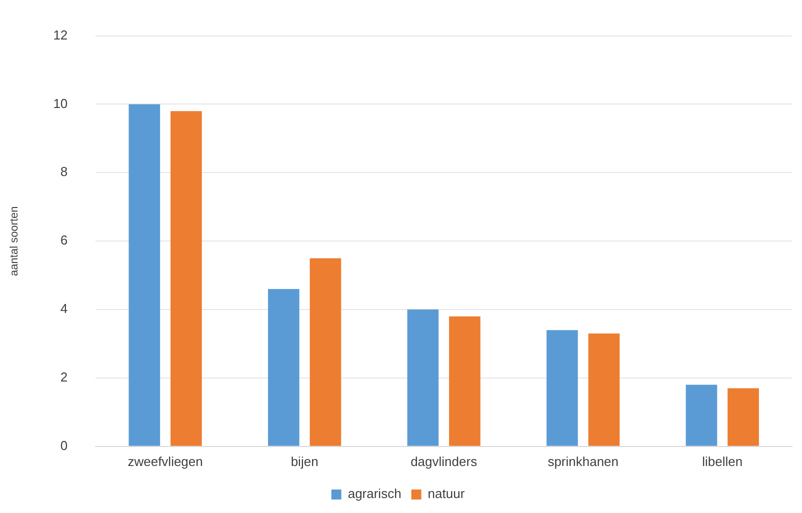 This screenshot has height=513, width=802. Describe the element at coordinates (64, 377) in the screenshot. I see `y-tick-label: 2` at that location.